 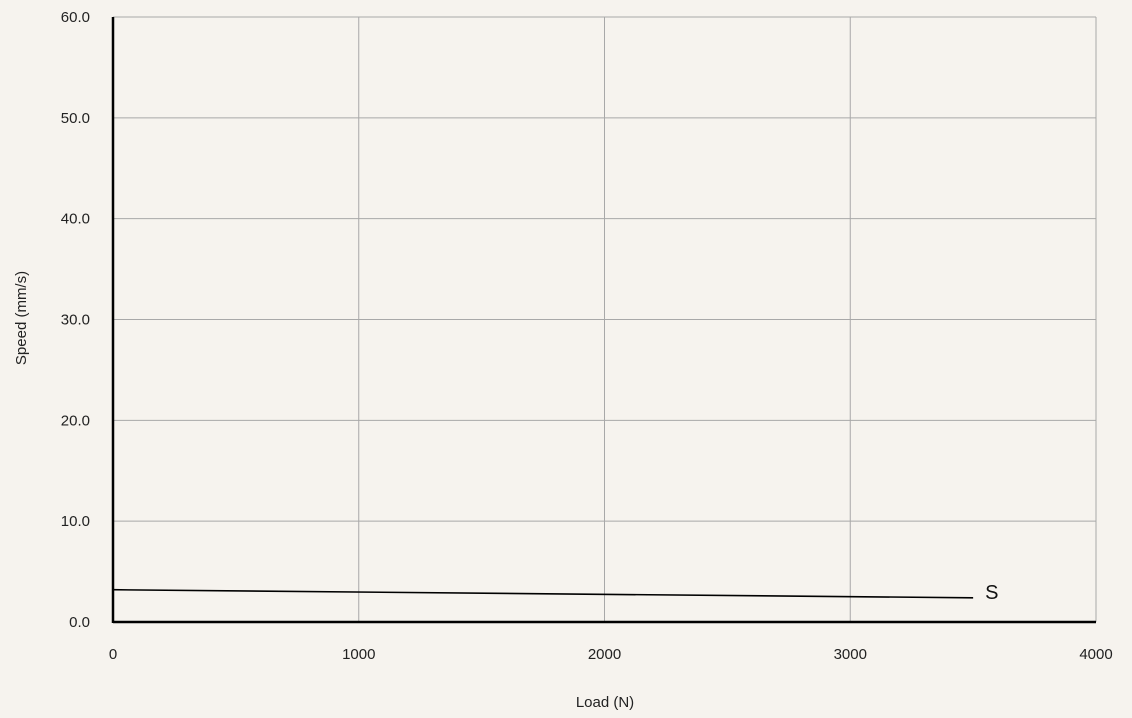 I want to click on series-label: S, so click(x=991, y=593).